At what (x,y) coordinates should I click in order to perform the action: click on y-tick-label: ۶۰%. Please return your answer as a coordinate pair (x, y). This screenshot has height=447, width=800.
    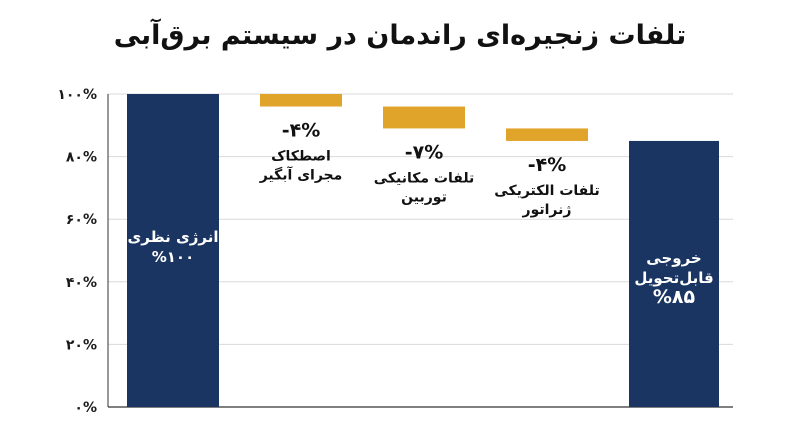
    Looking at the image, I should click on (81, 220).